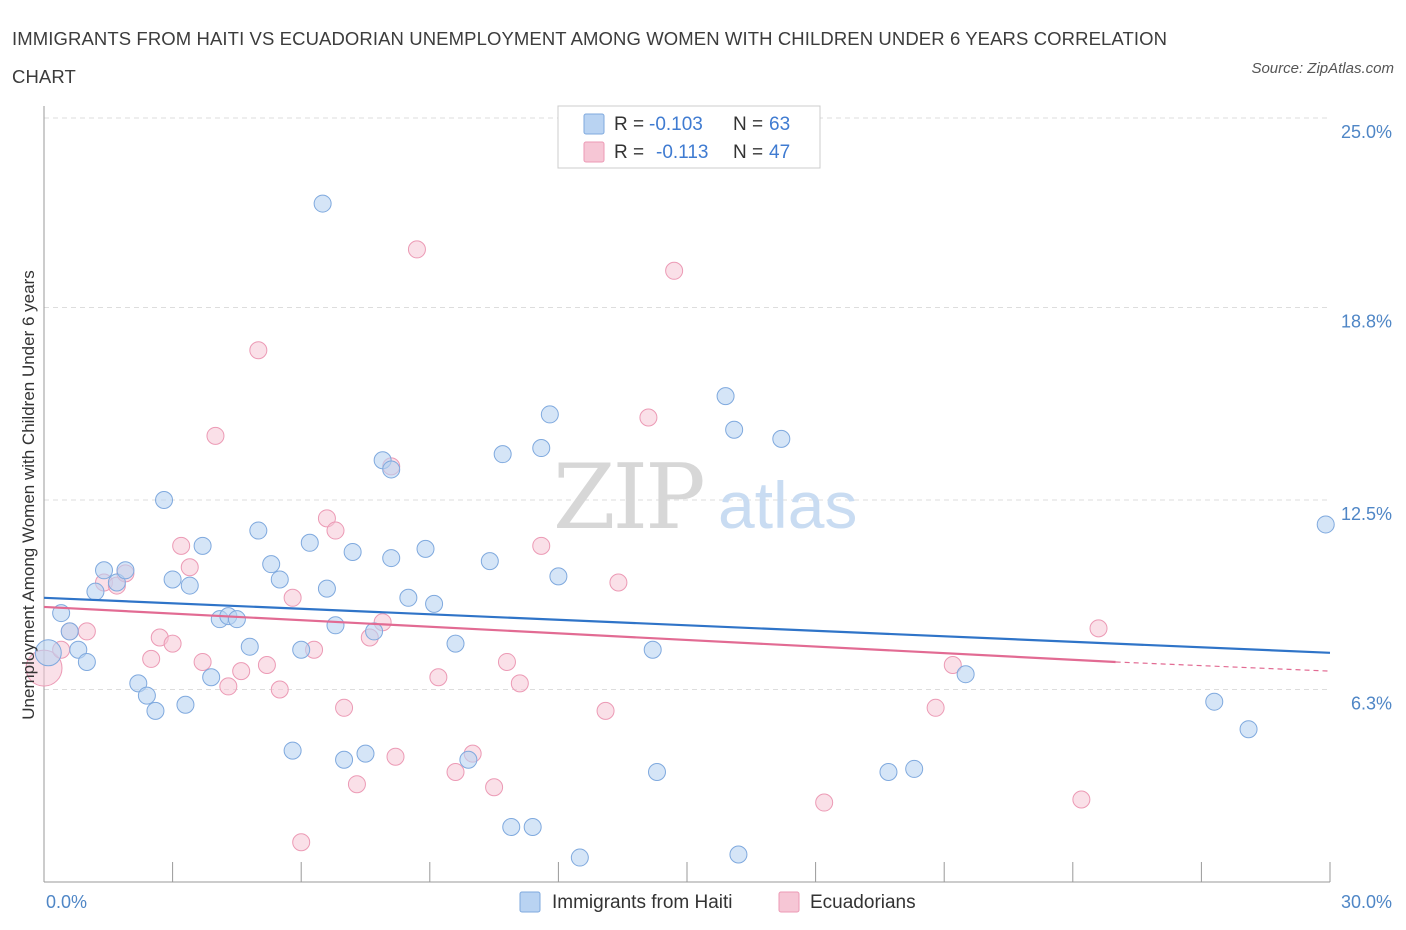  What do you see at coordinates (863, 902) in the screenshot?
I see `bottom-legend-ecu: Ecuadorians` at bounding box center [863, 902].